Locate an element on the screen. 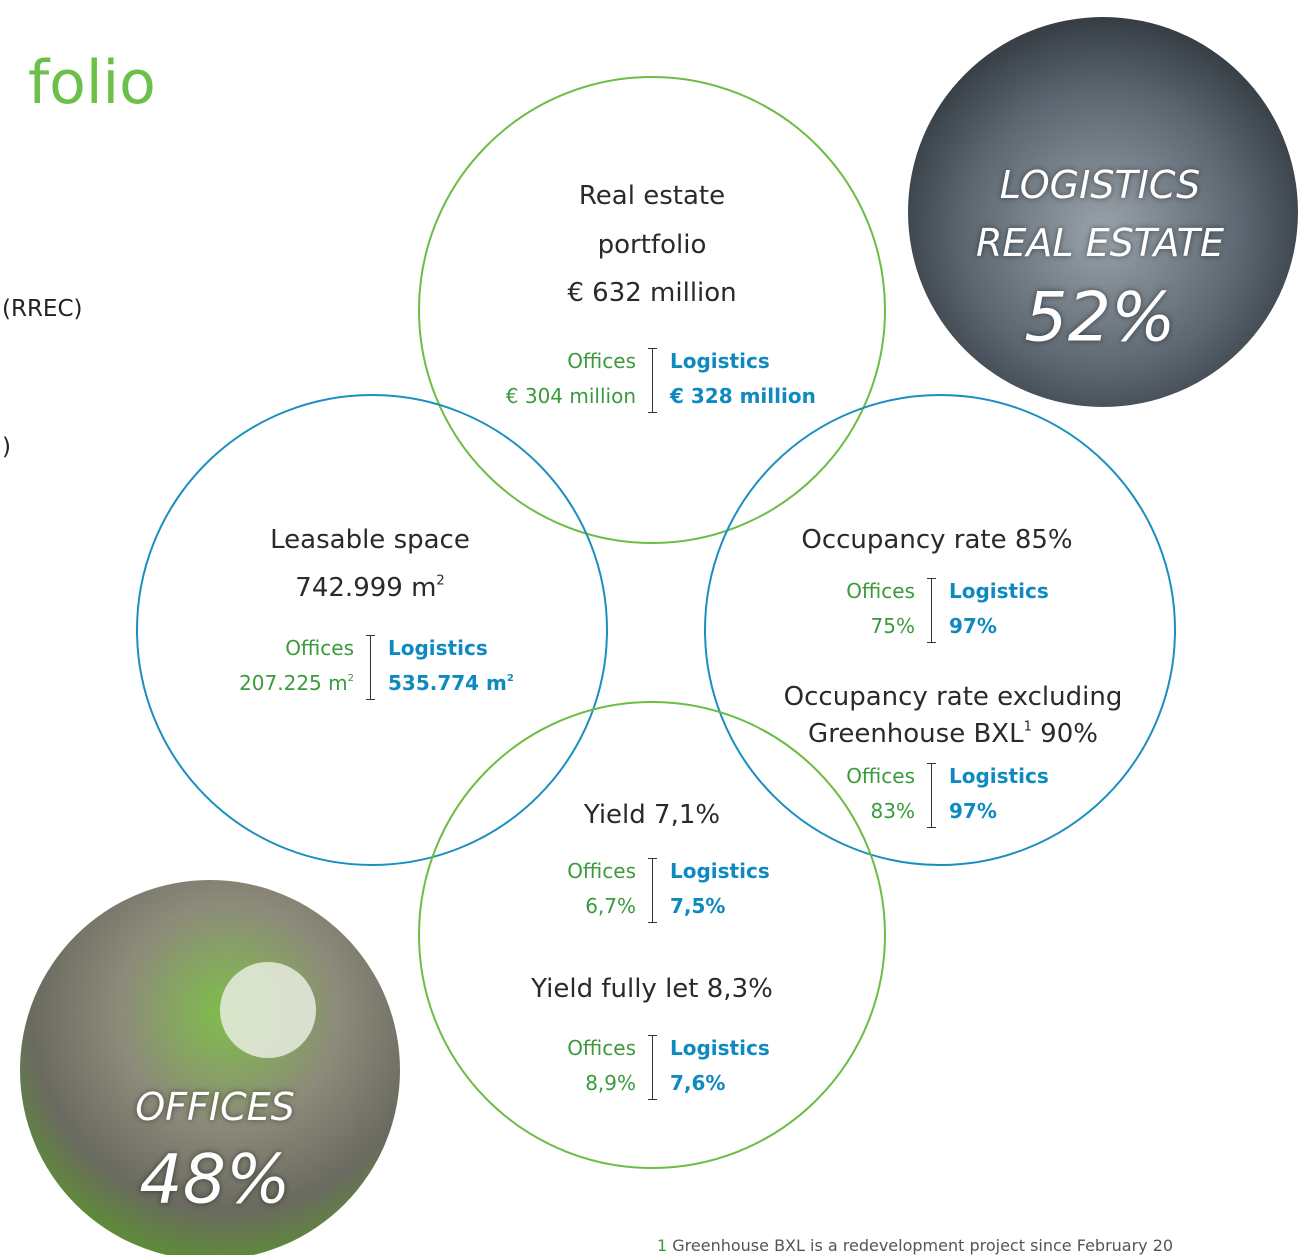 This screenshot has width=1303, height=1255. photo-share: 52% is located at coordinates (1100, 318).